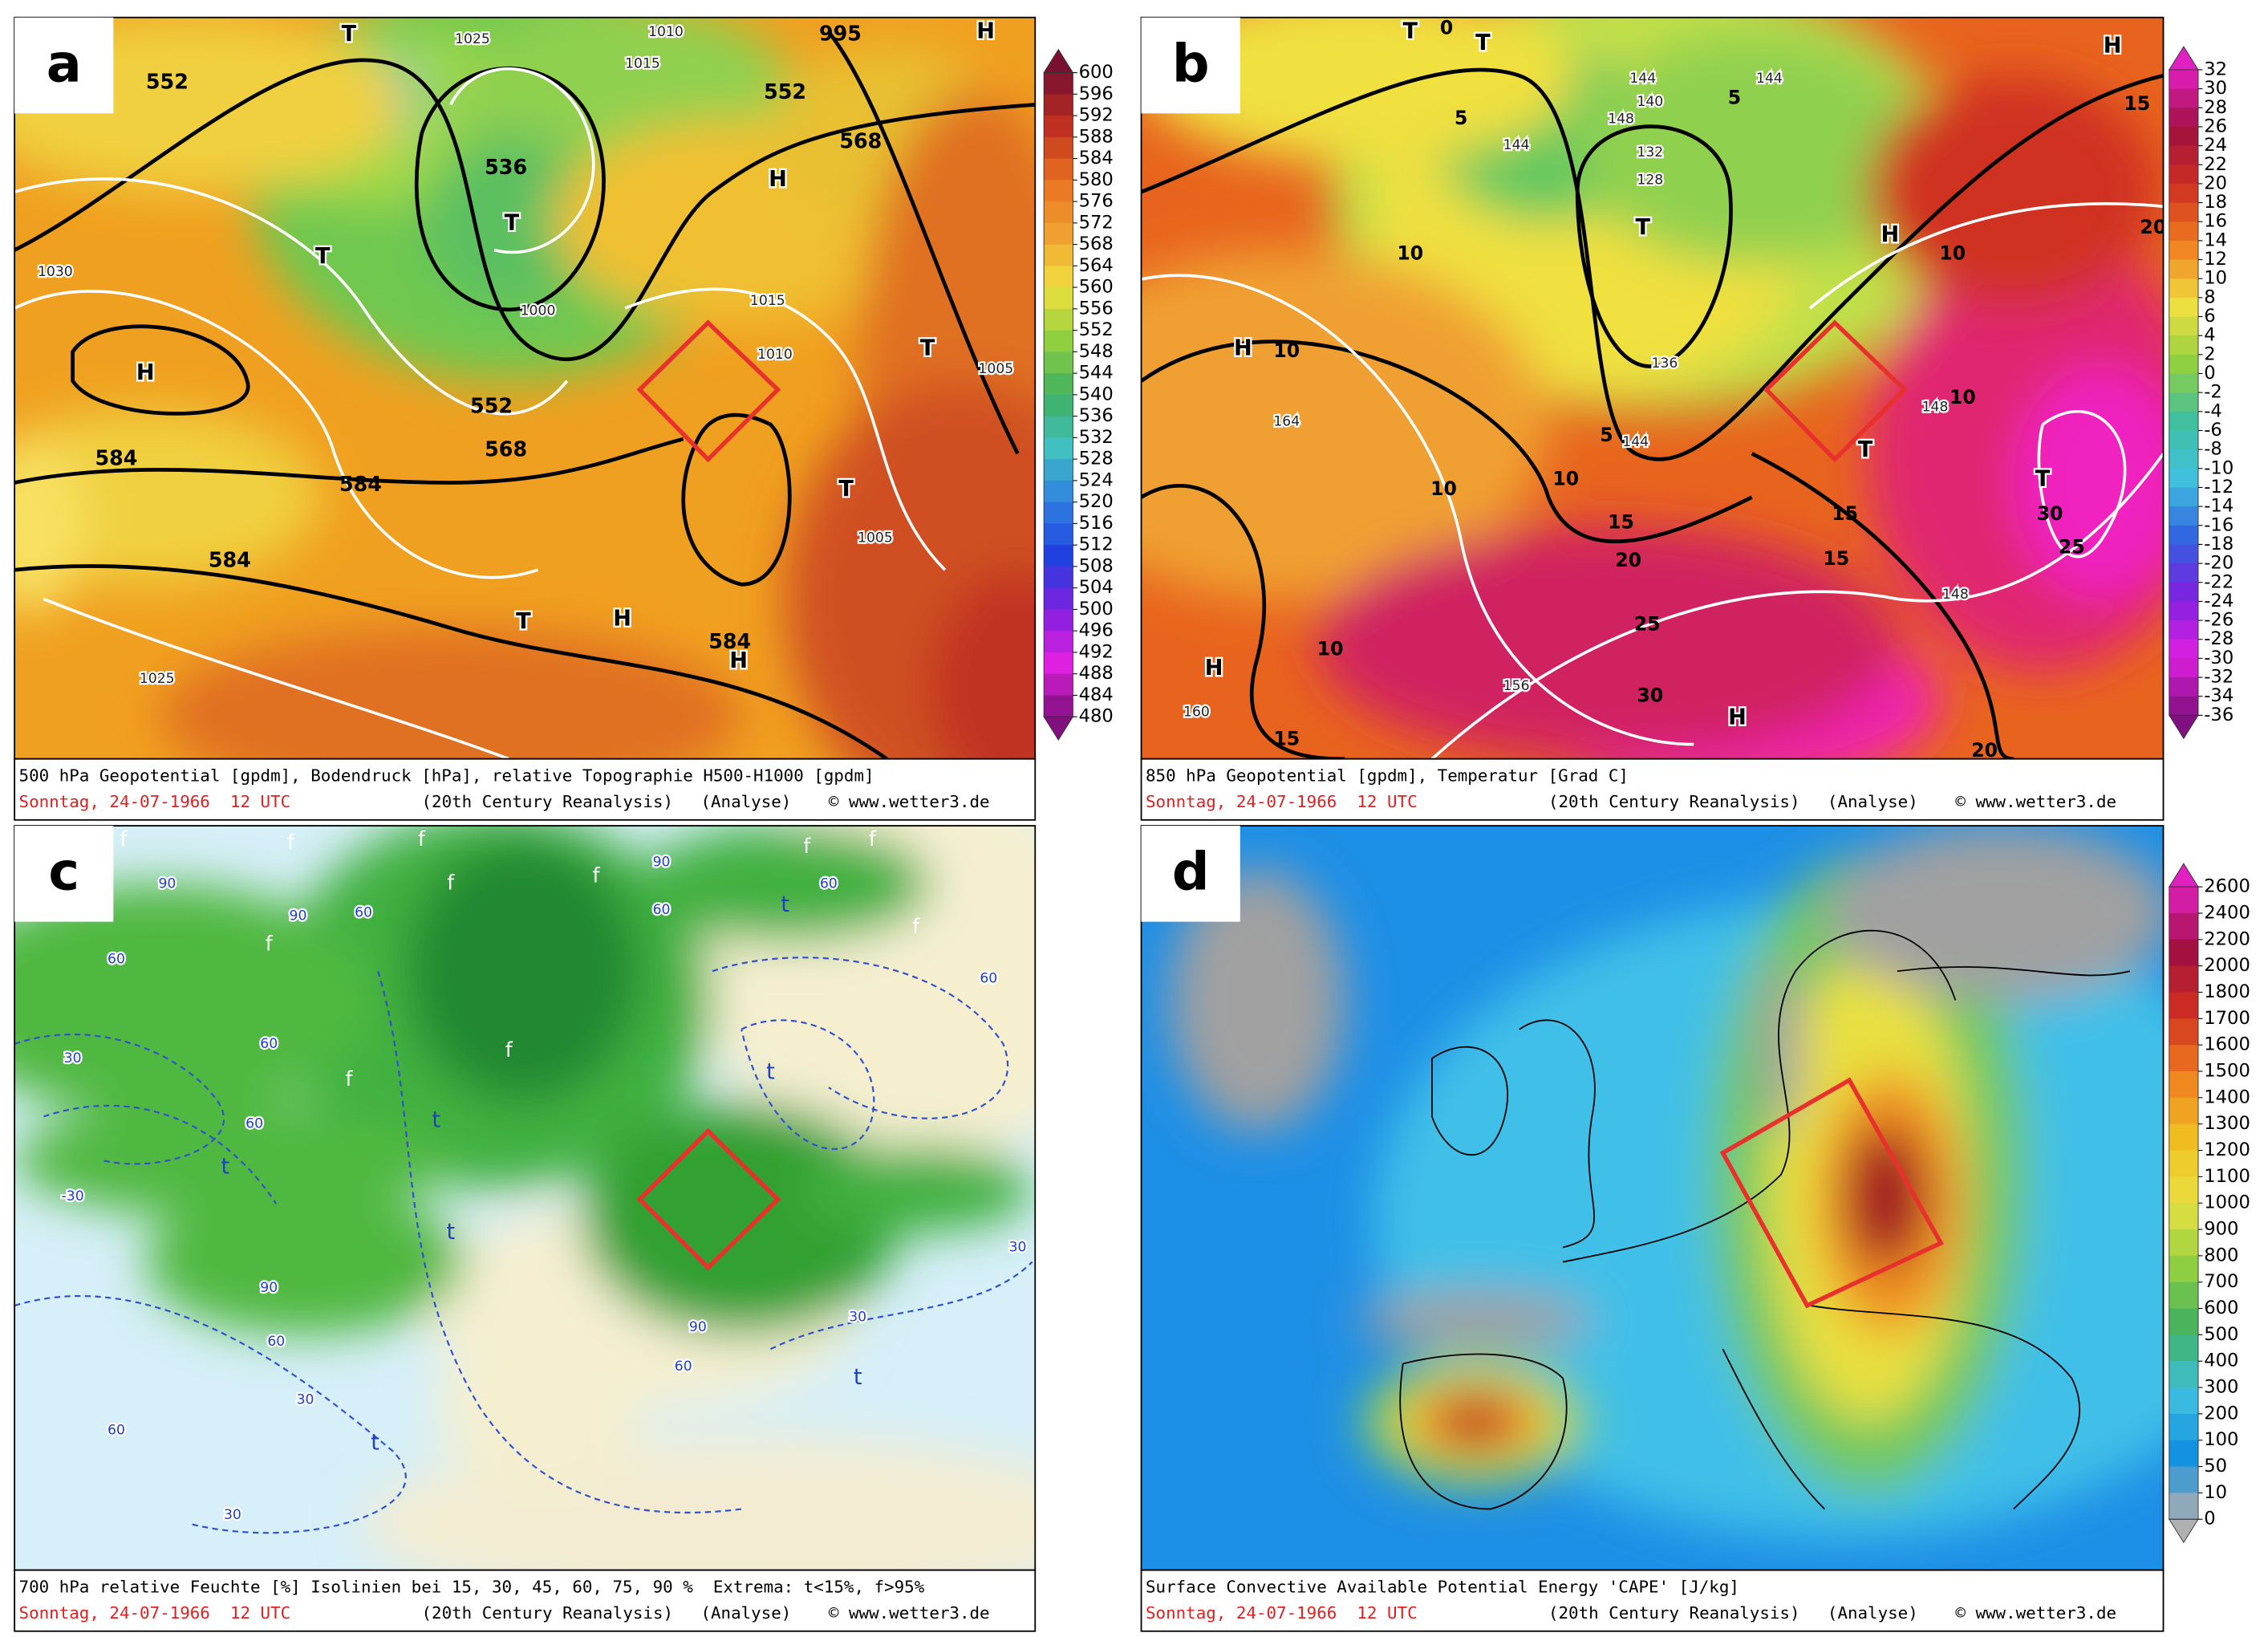 The height and width of the screenshot is (1637, 2268). Describe the element at coordinates (2227, 887) in the screenshot. I see `colorbar-label: 2600` at that location.